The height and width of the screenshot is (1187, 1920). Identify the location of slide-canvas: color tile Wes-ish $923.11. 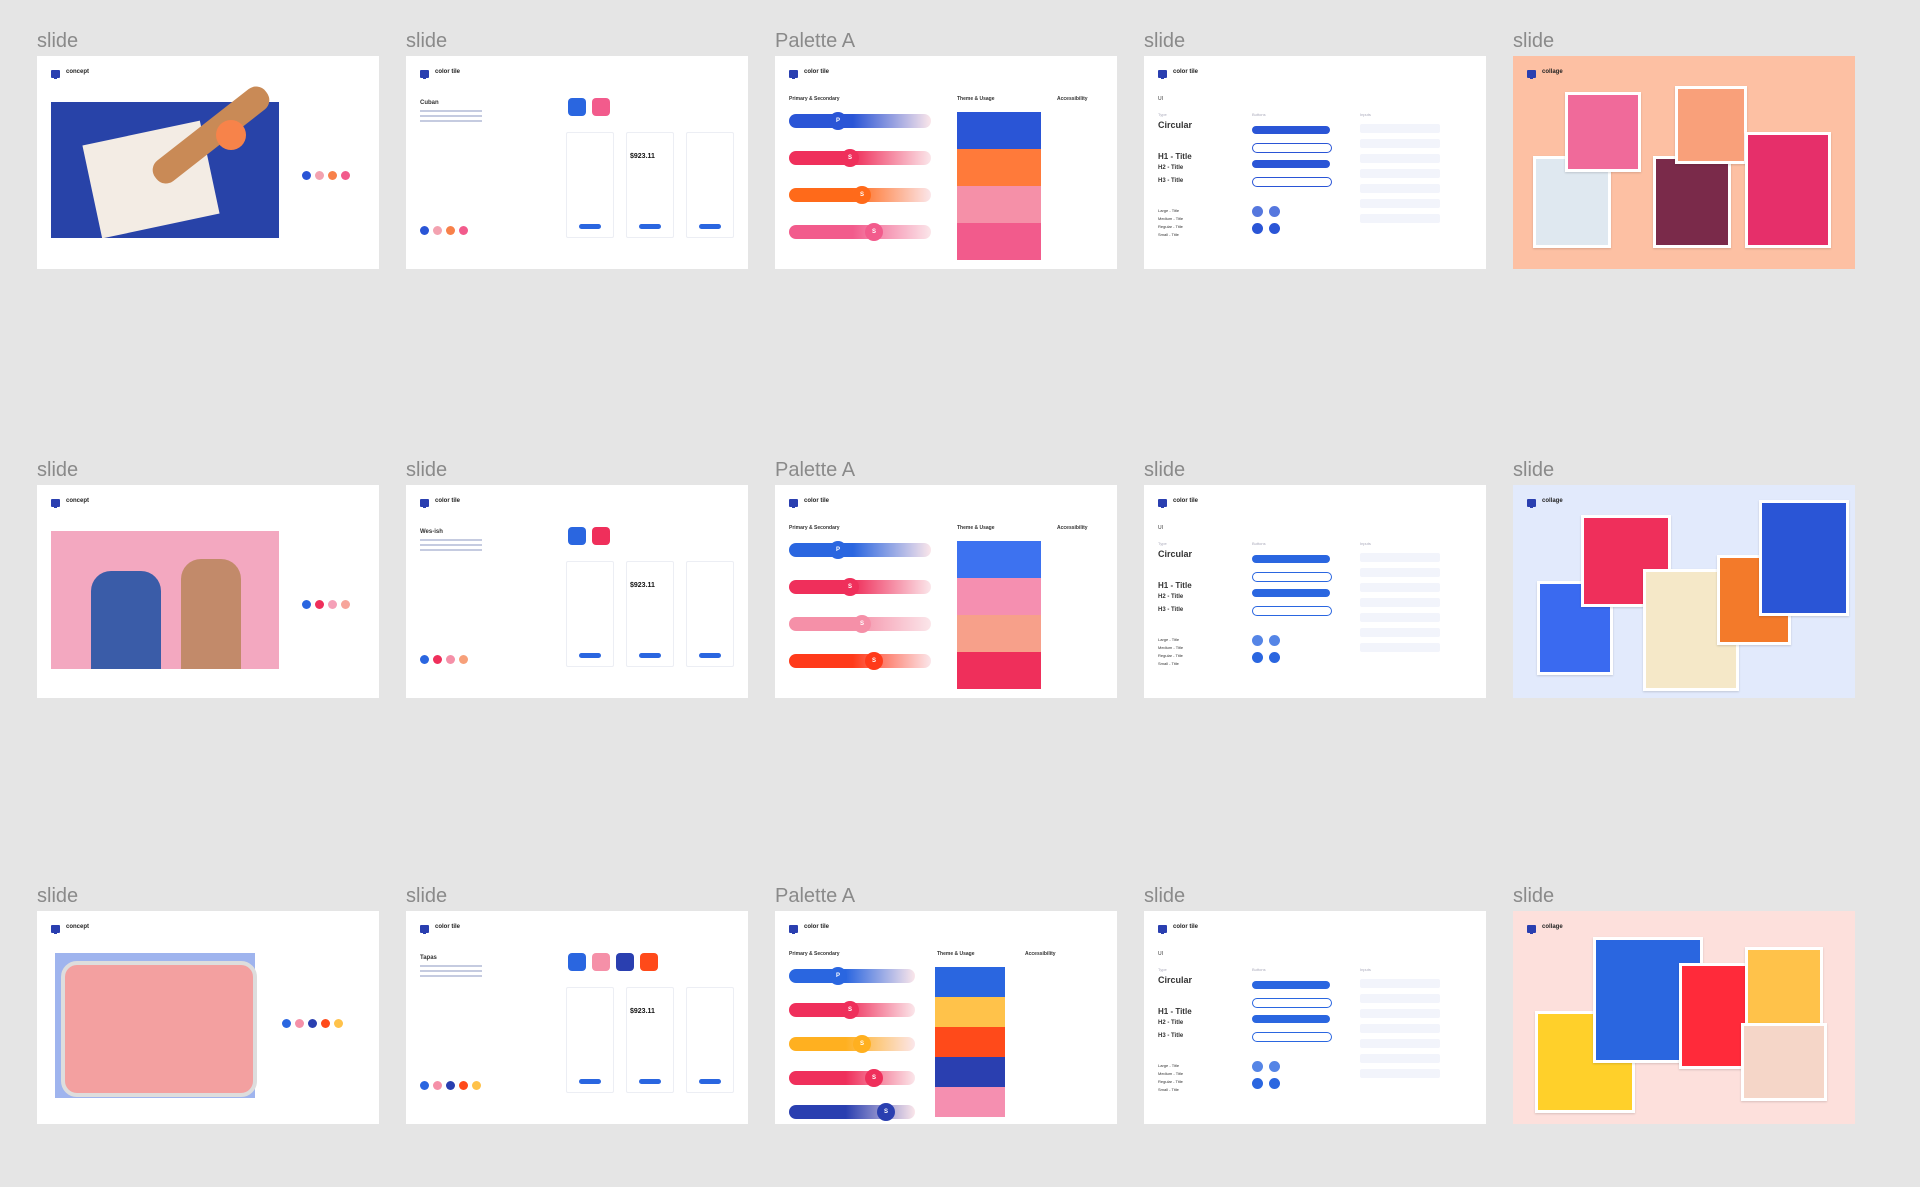
(577, 591).